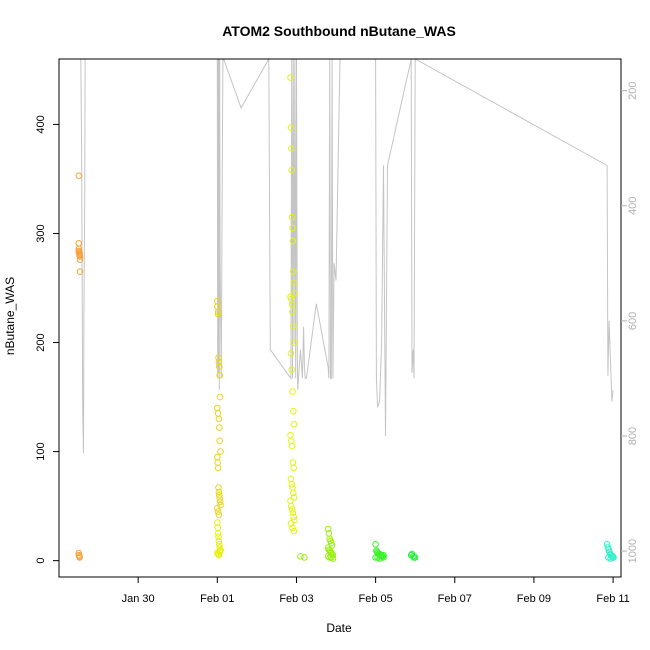 The height and width of the screenshot is (650, 650). I want to click on y-axis-label: nButane_WAS, so click(10, 316).